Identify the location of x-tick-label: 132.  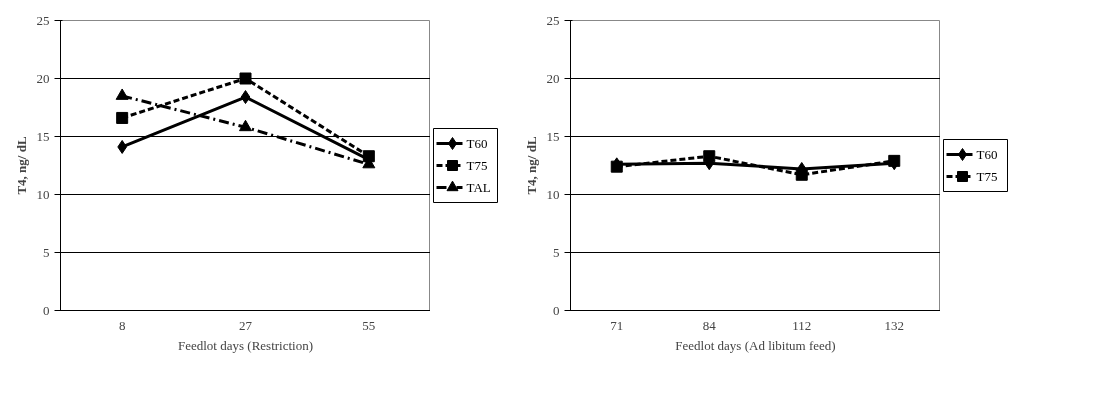
(894, 325).